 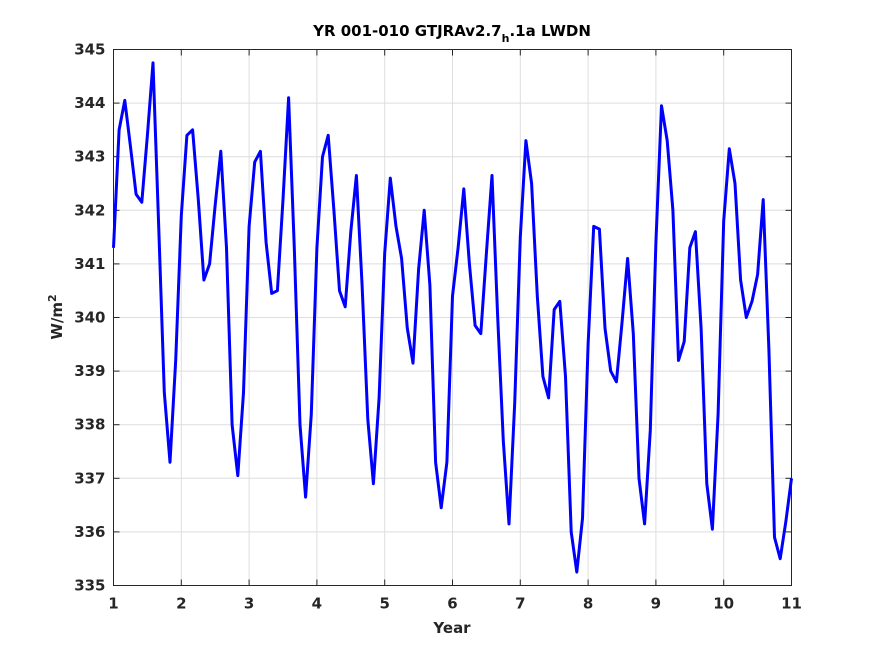 I want to click on x-tick-label: 1, so click(x=113, y=604).